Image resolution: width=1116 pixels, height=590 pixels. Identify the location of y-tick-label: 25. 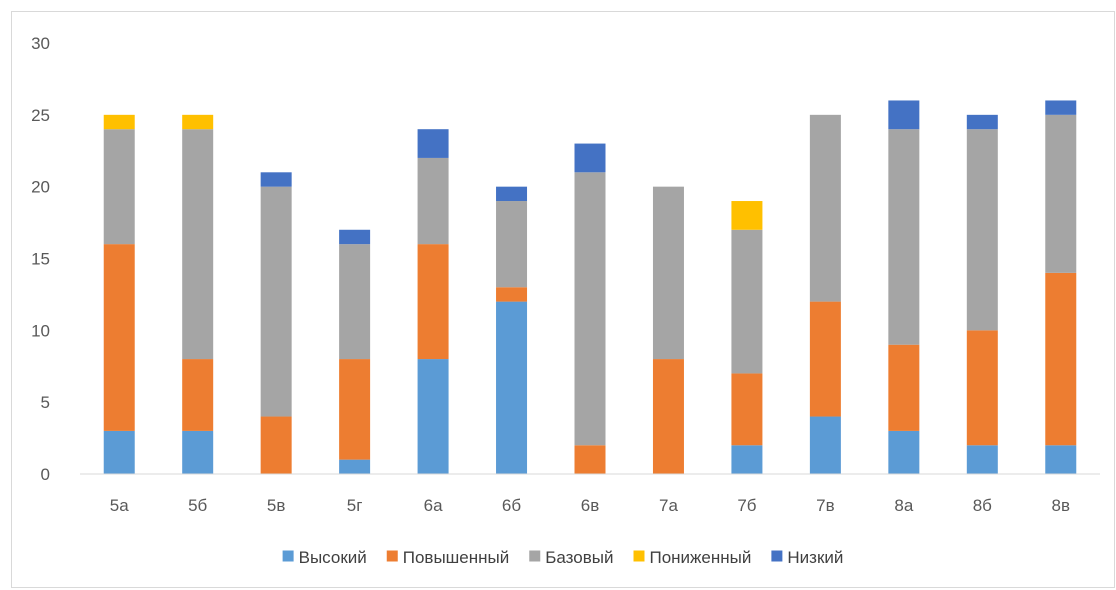
(40, 115).